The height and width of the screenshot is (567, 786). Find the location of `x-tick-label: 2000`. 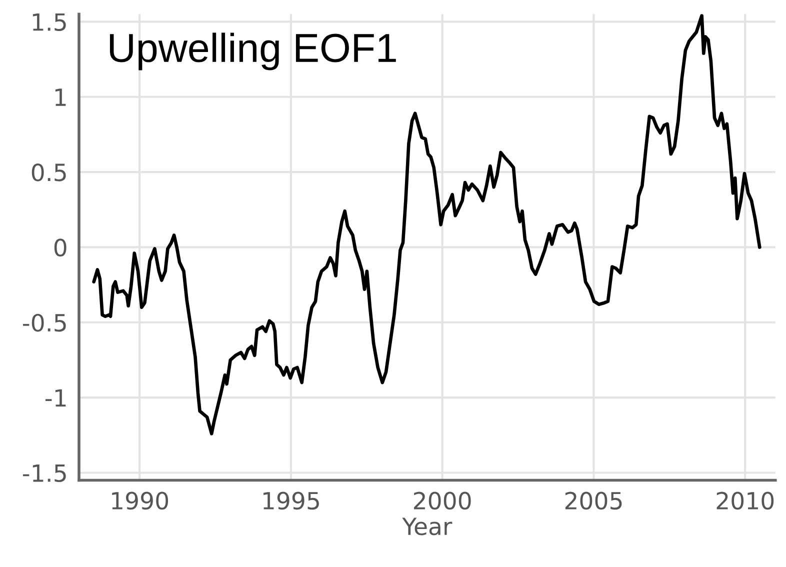

x-tick-label: 2000 is located at coordinates (442, 501).